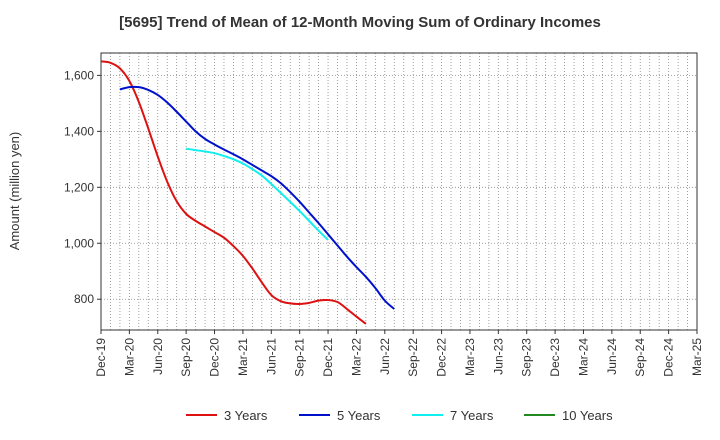 The width and height of the screenshot is (720, 440). I want to click on legend-label-3-years: 3 Years, so click(246, 415).